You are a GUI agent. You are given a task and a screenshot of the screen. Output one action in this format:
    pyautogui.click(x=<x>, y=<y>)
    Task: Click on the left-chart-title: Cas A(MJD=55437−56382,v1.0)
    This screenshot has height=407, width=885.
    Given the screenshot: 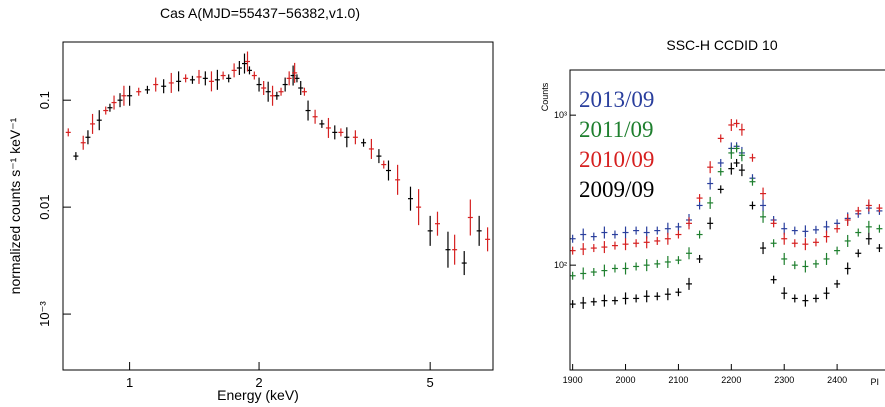 What is the action you would take?
    pyautogui.click(x=260, y=13)
    